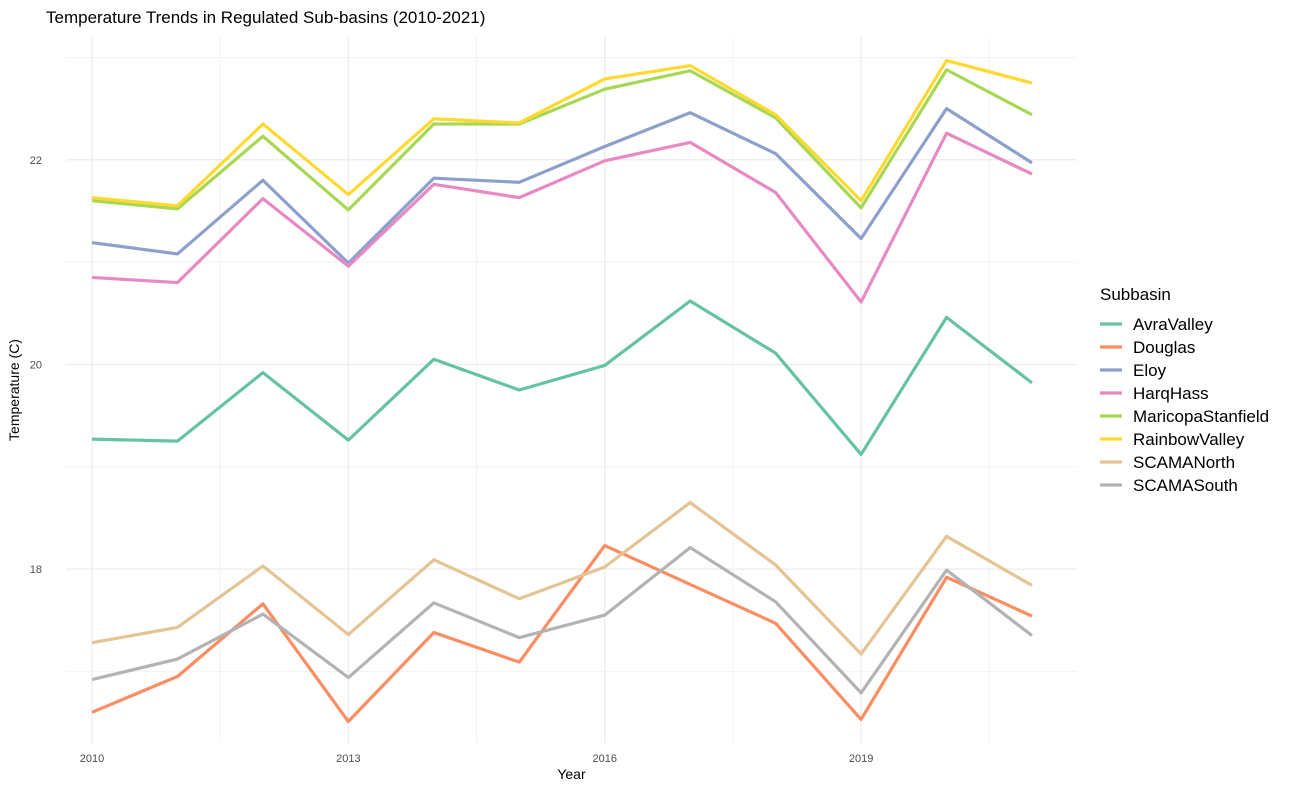 The image size is (1298, 789). I want to click on y-tick-label: 18, so click(36, 570).